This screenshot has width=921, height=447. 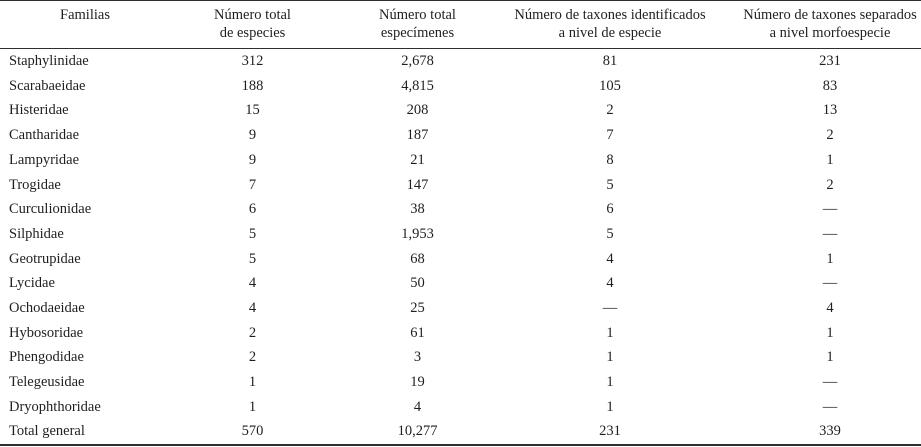 I want to click on value-cell-taxones-identificados-especie: 6, so click(x=610, y=209).